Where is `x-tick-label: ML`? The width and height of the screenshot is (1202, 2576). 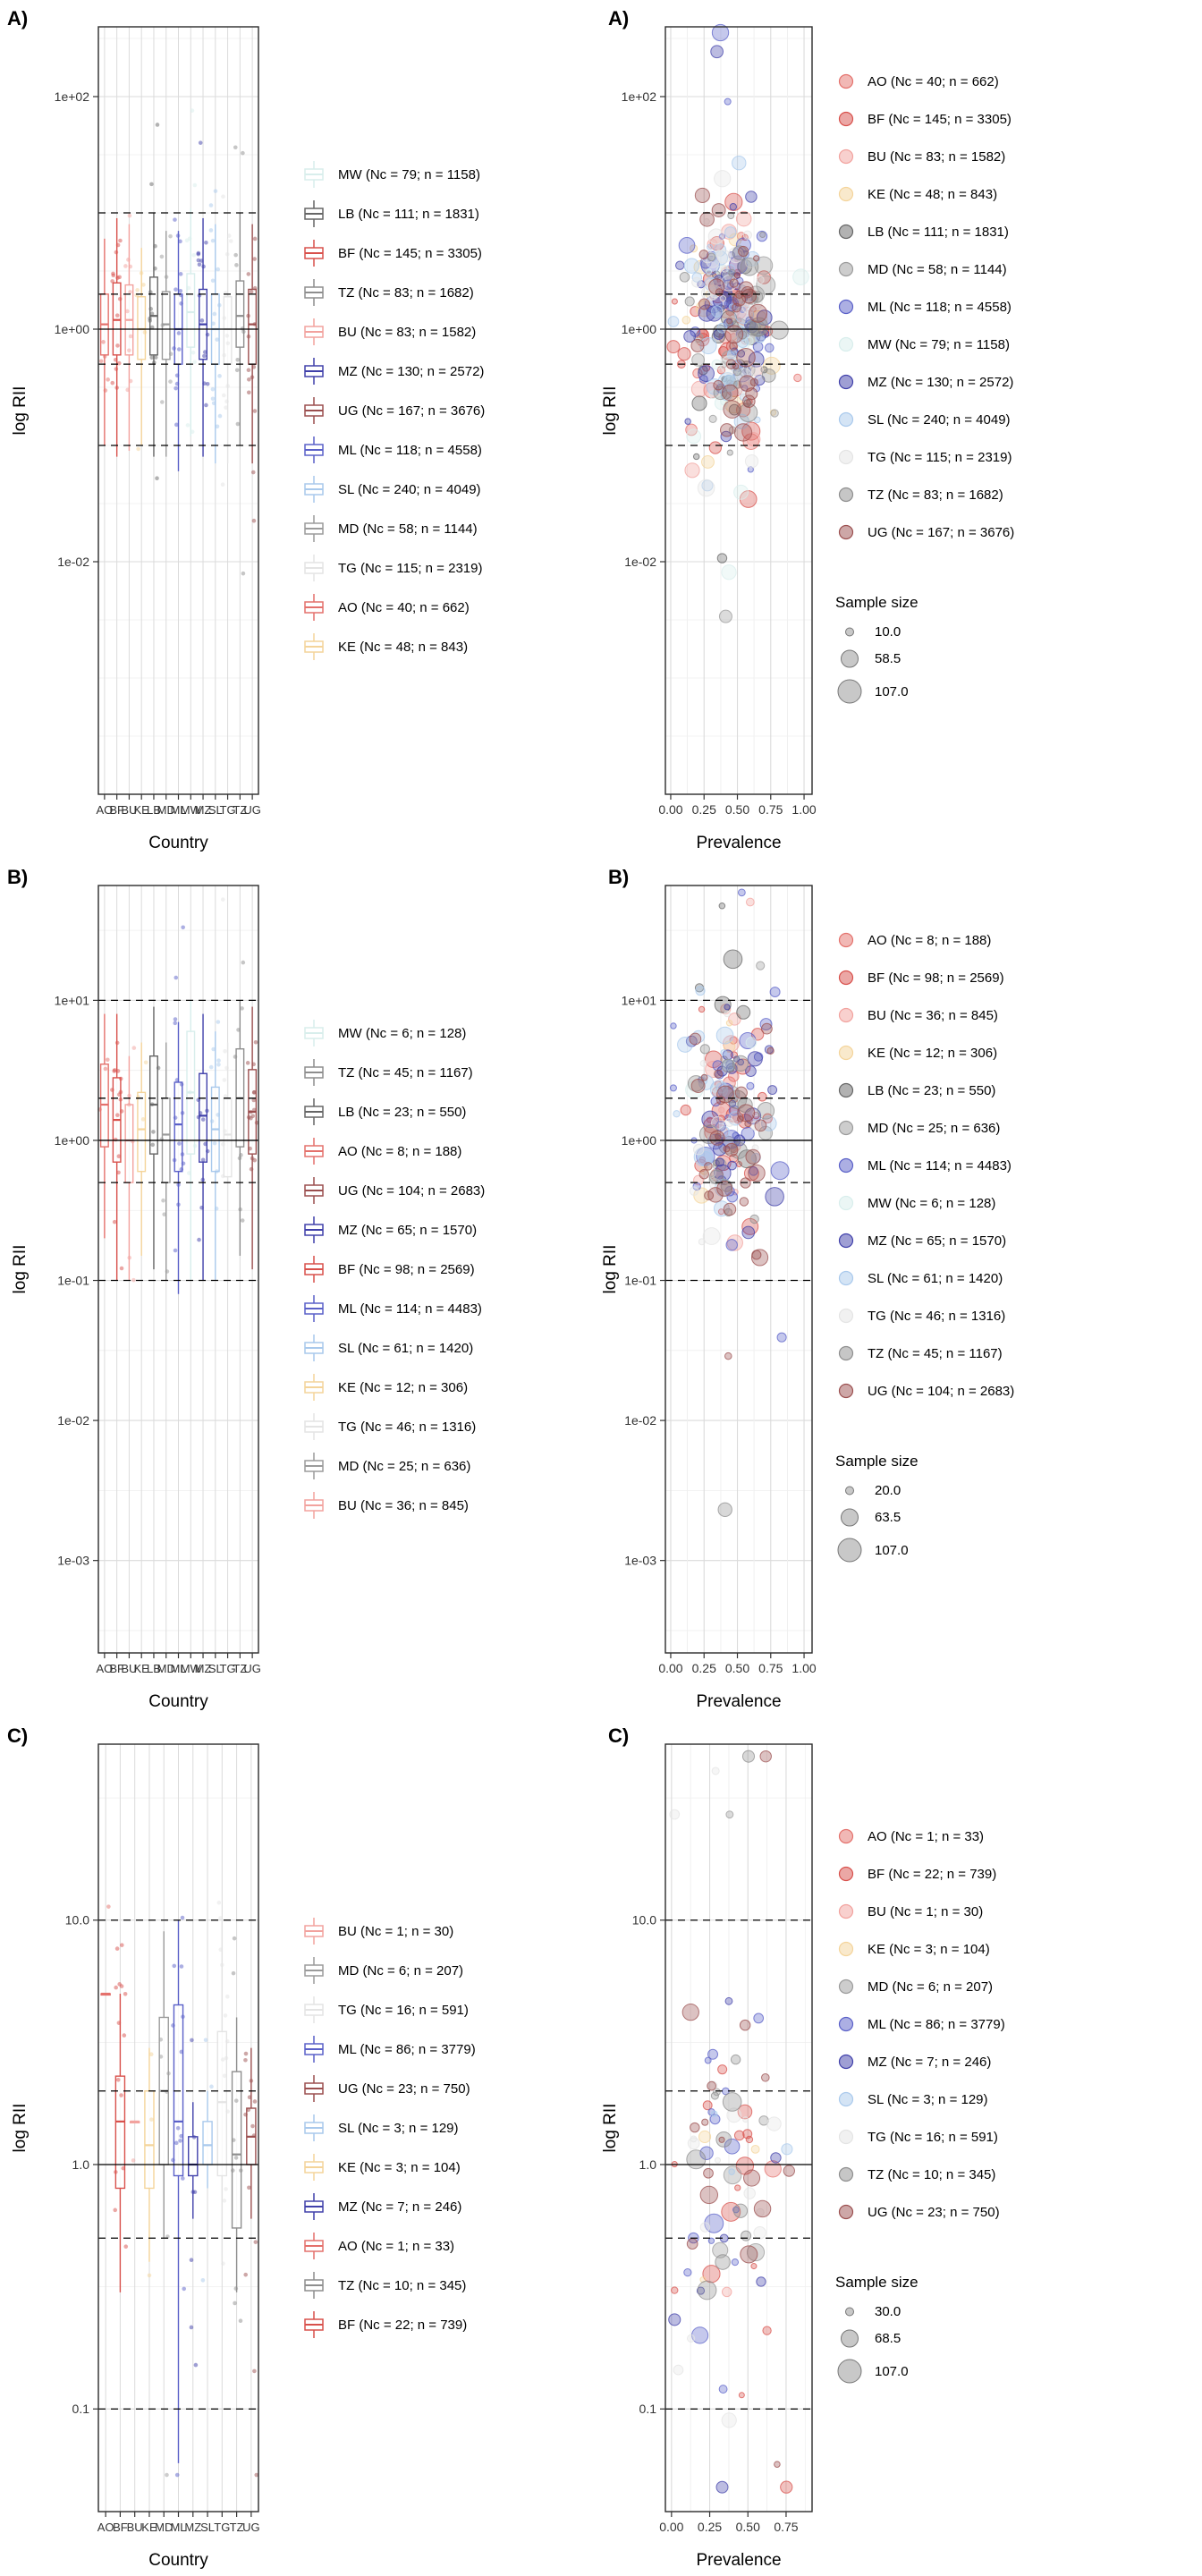 x-tick-label: ML is located at coordinates (178, 810).